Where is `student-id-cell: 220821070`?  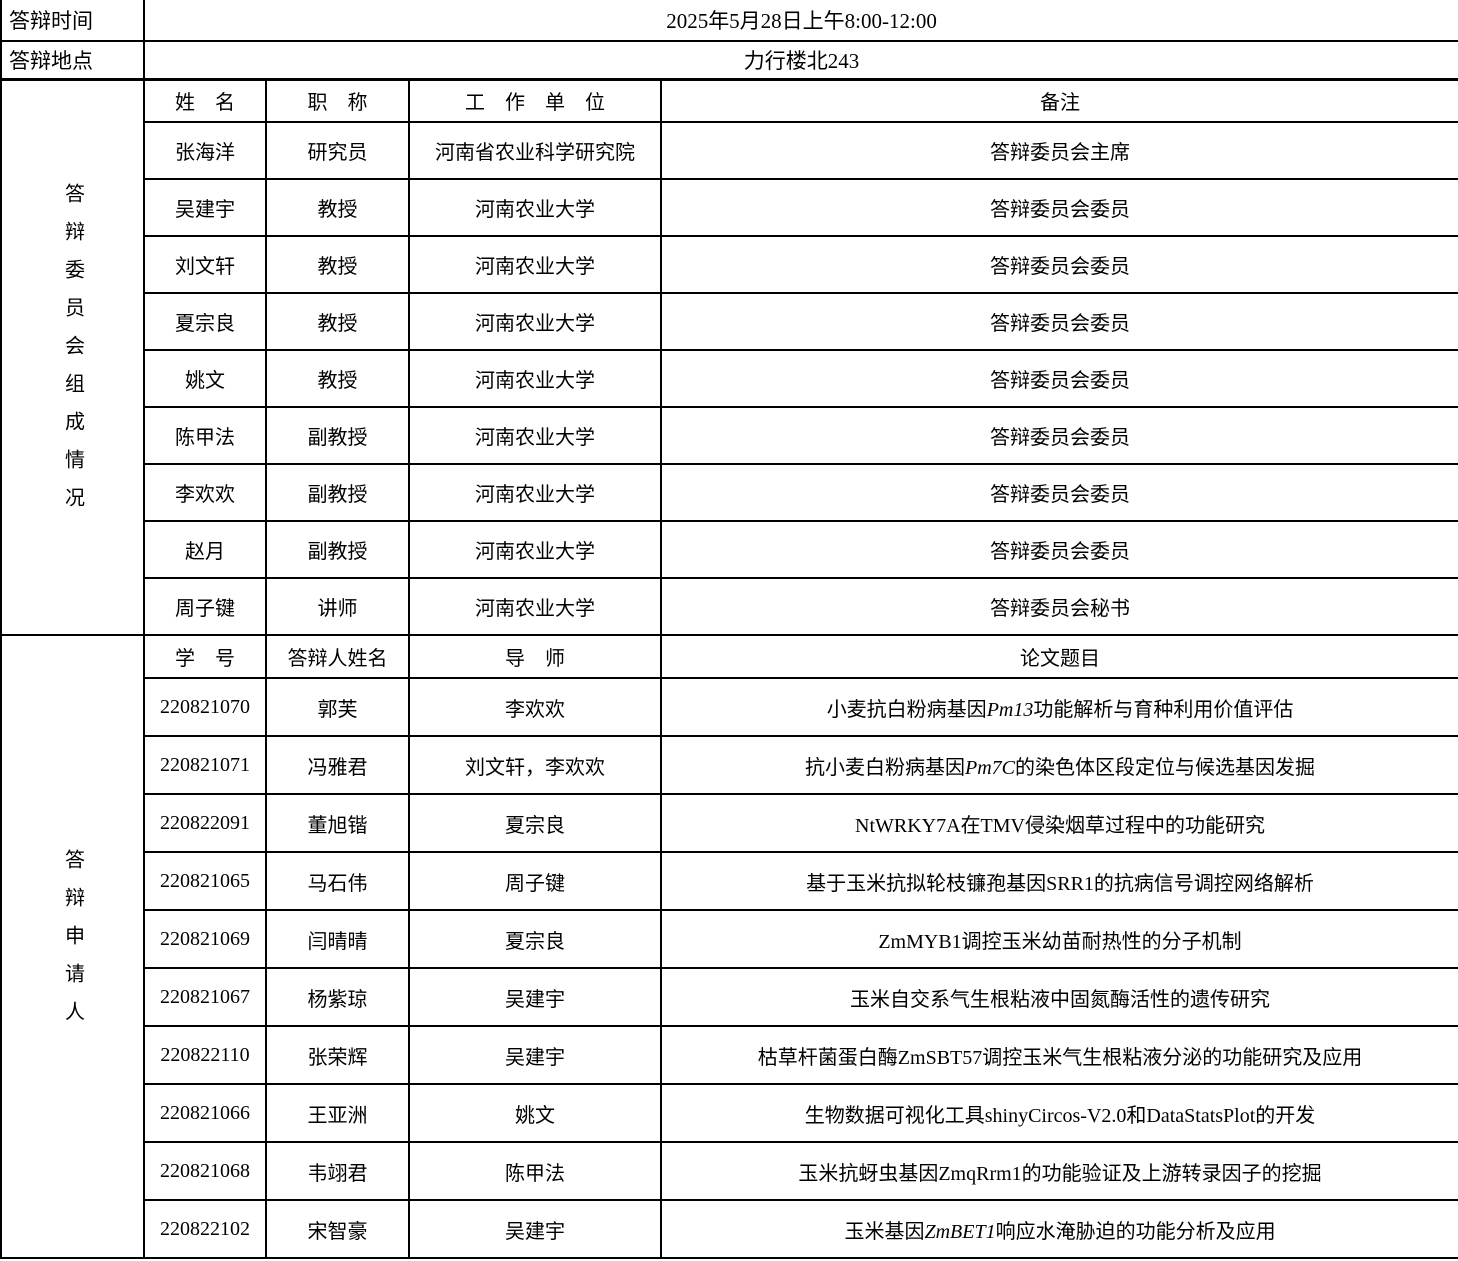
student-id-cell: 220821070 is located at coordinates (205, 707).